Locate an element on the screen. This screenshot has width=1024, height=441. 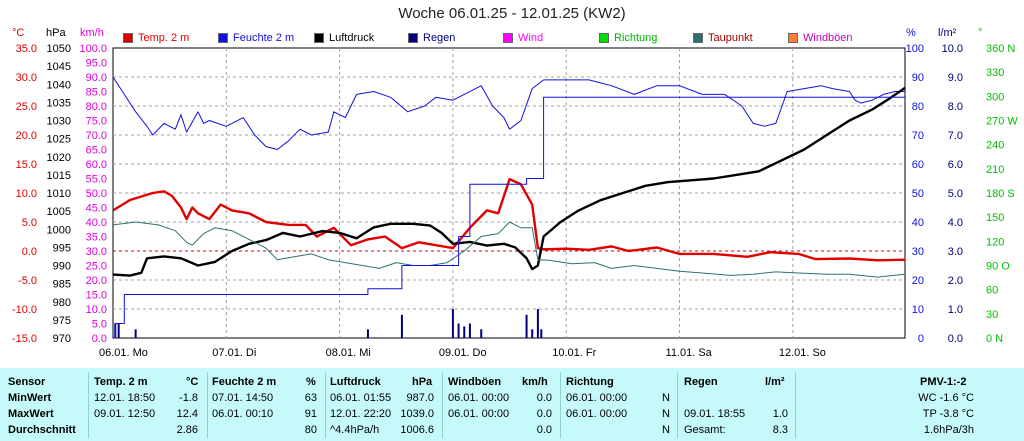
rain-axis-label: 0.0 is located at coordinates (955, 339).